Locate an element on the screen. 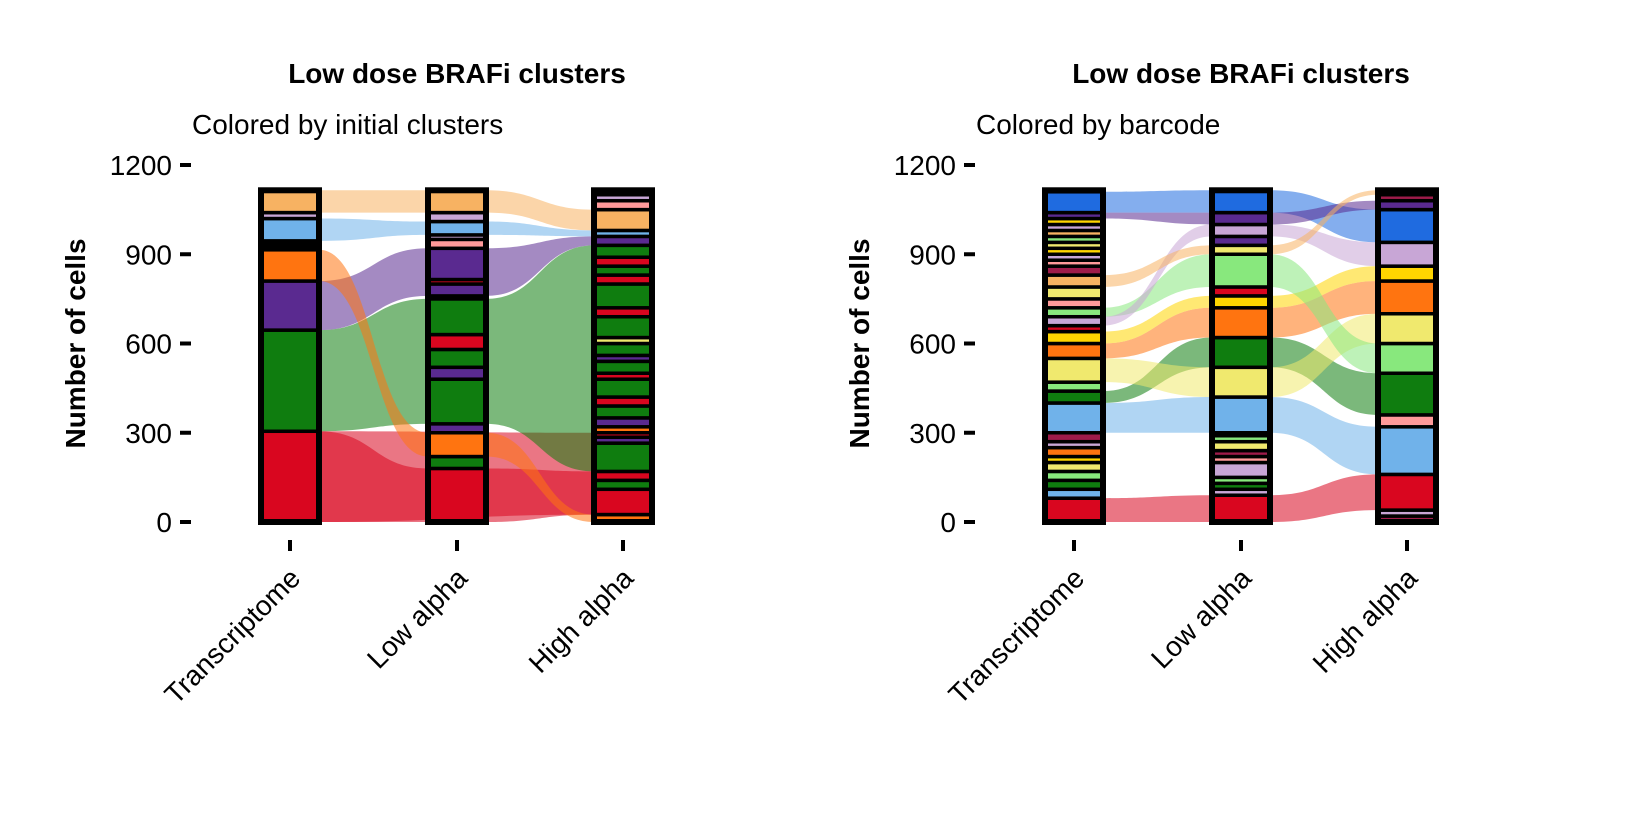 The width and height of the screenshot is (1650, 830). chart-title: Low dose BRAFi clusters is located at coordinates (457, 73).